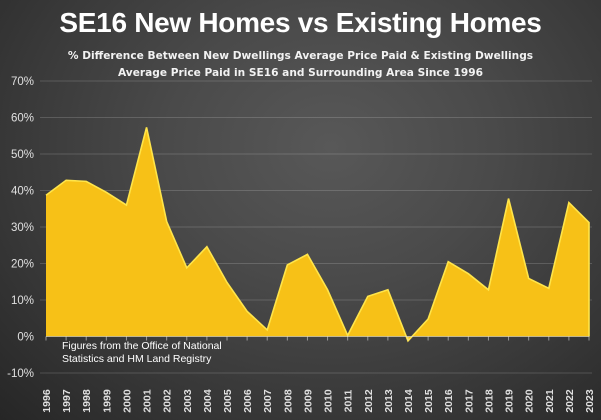  I want to click on x-axis, so click(317, 338).